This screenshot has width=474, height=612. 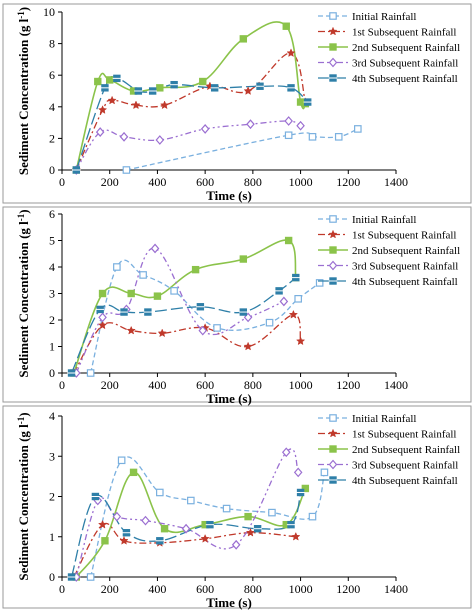 I want to click on series-1-markers, so click(x=207, y=518).